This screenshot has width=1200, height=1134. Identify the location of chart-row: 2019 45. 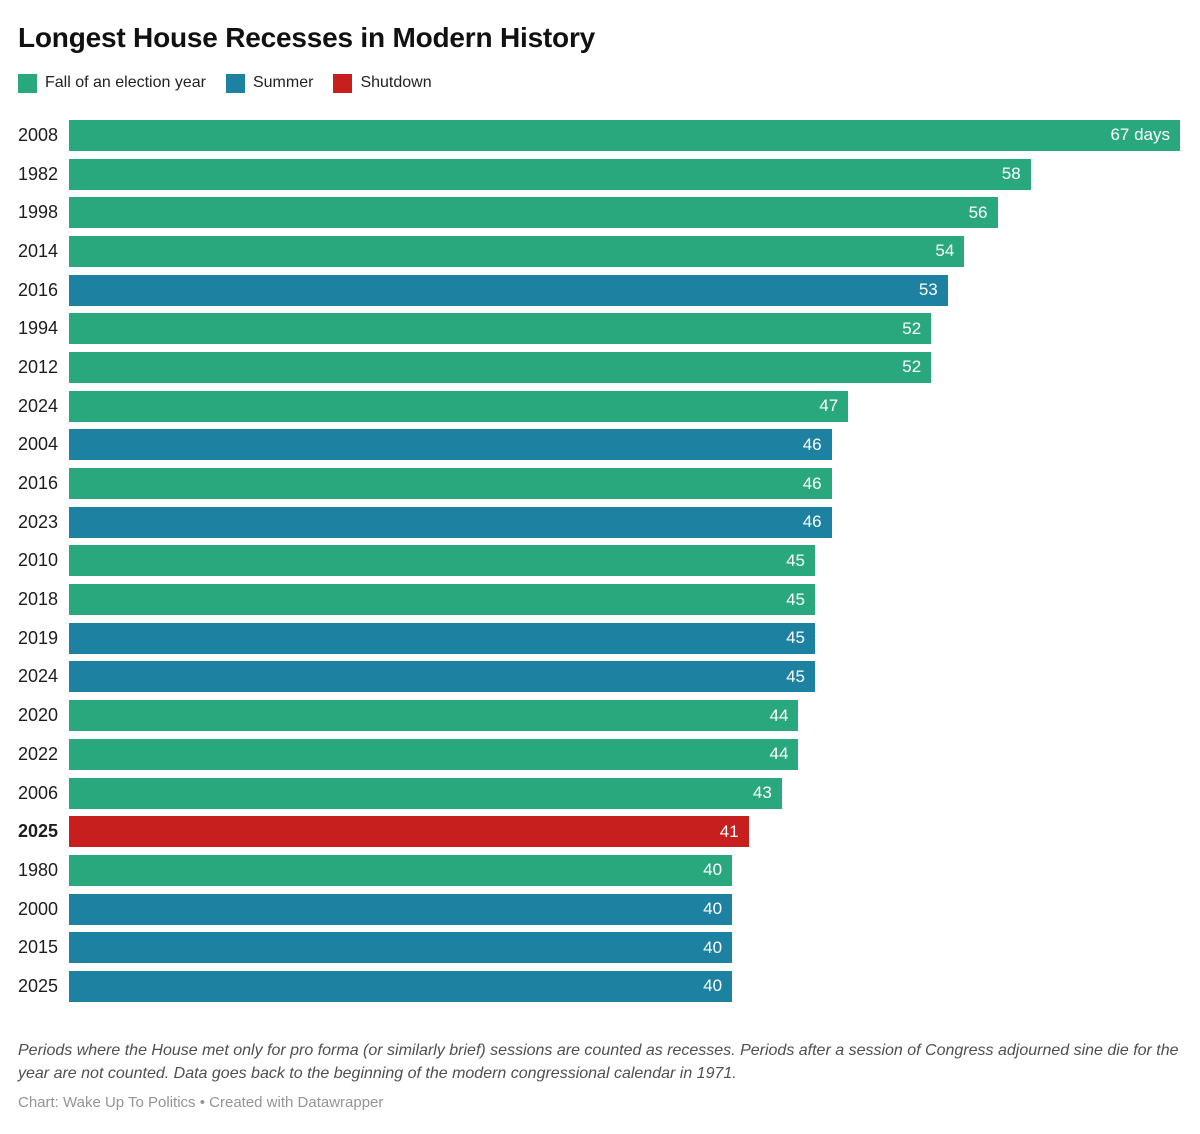
(599, 638).